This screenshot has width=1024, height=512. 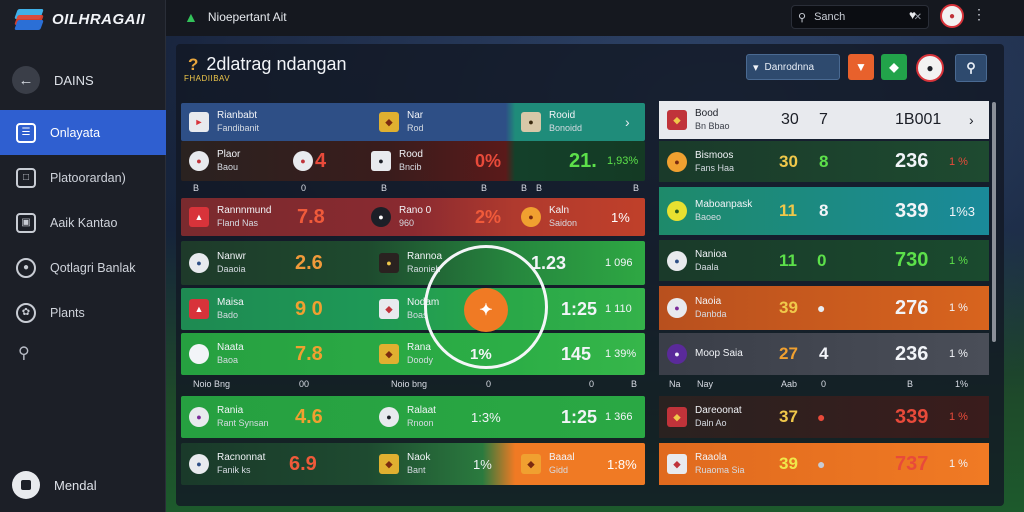 I want to click on table-row: ● Nanioa Daala 11 0 730 1 %, so click(x=824, y=260).